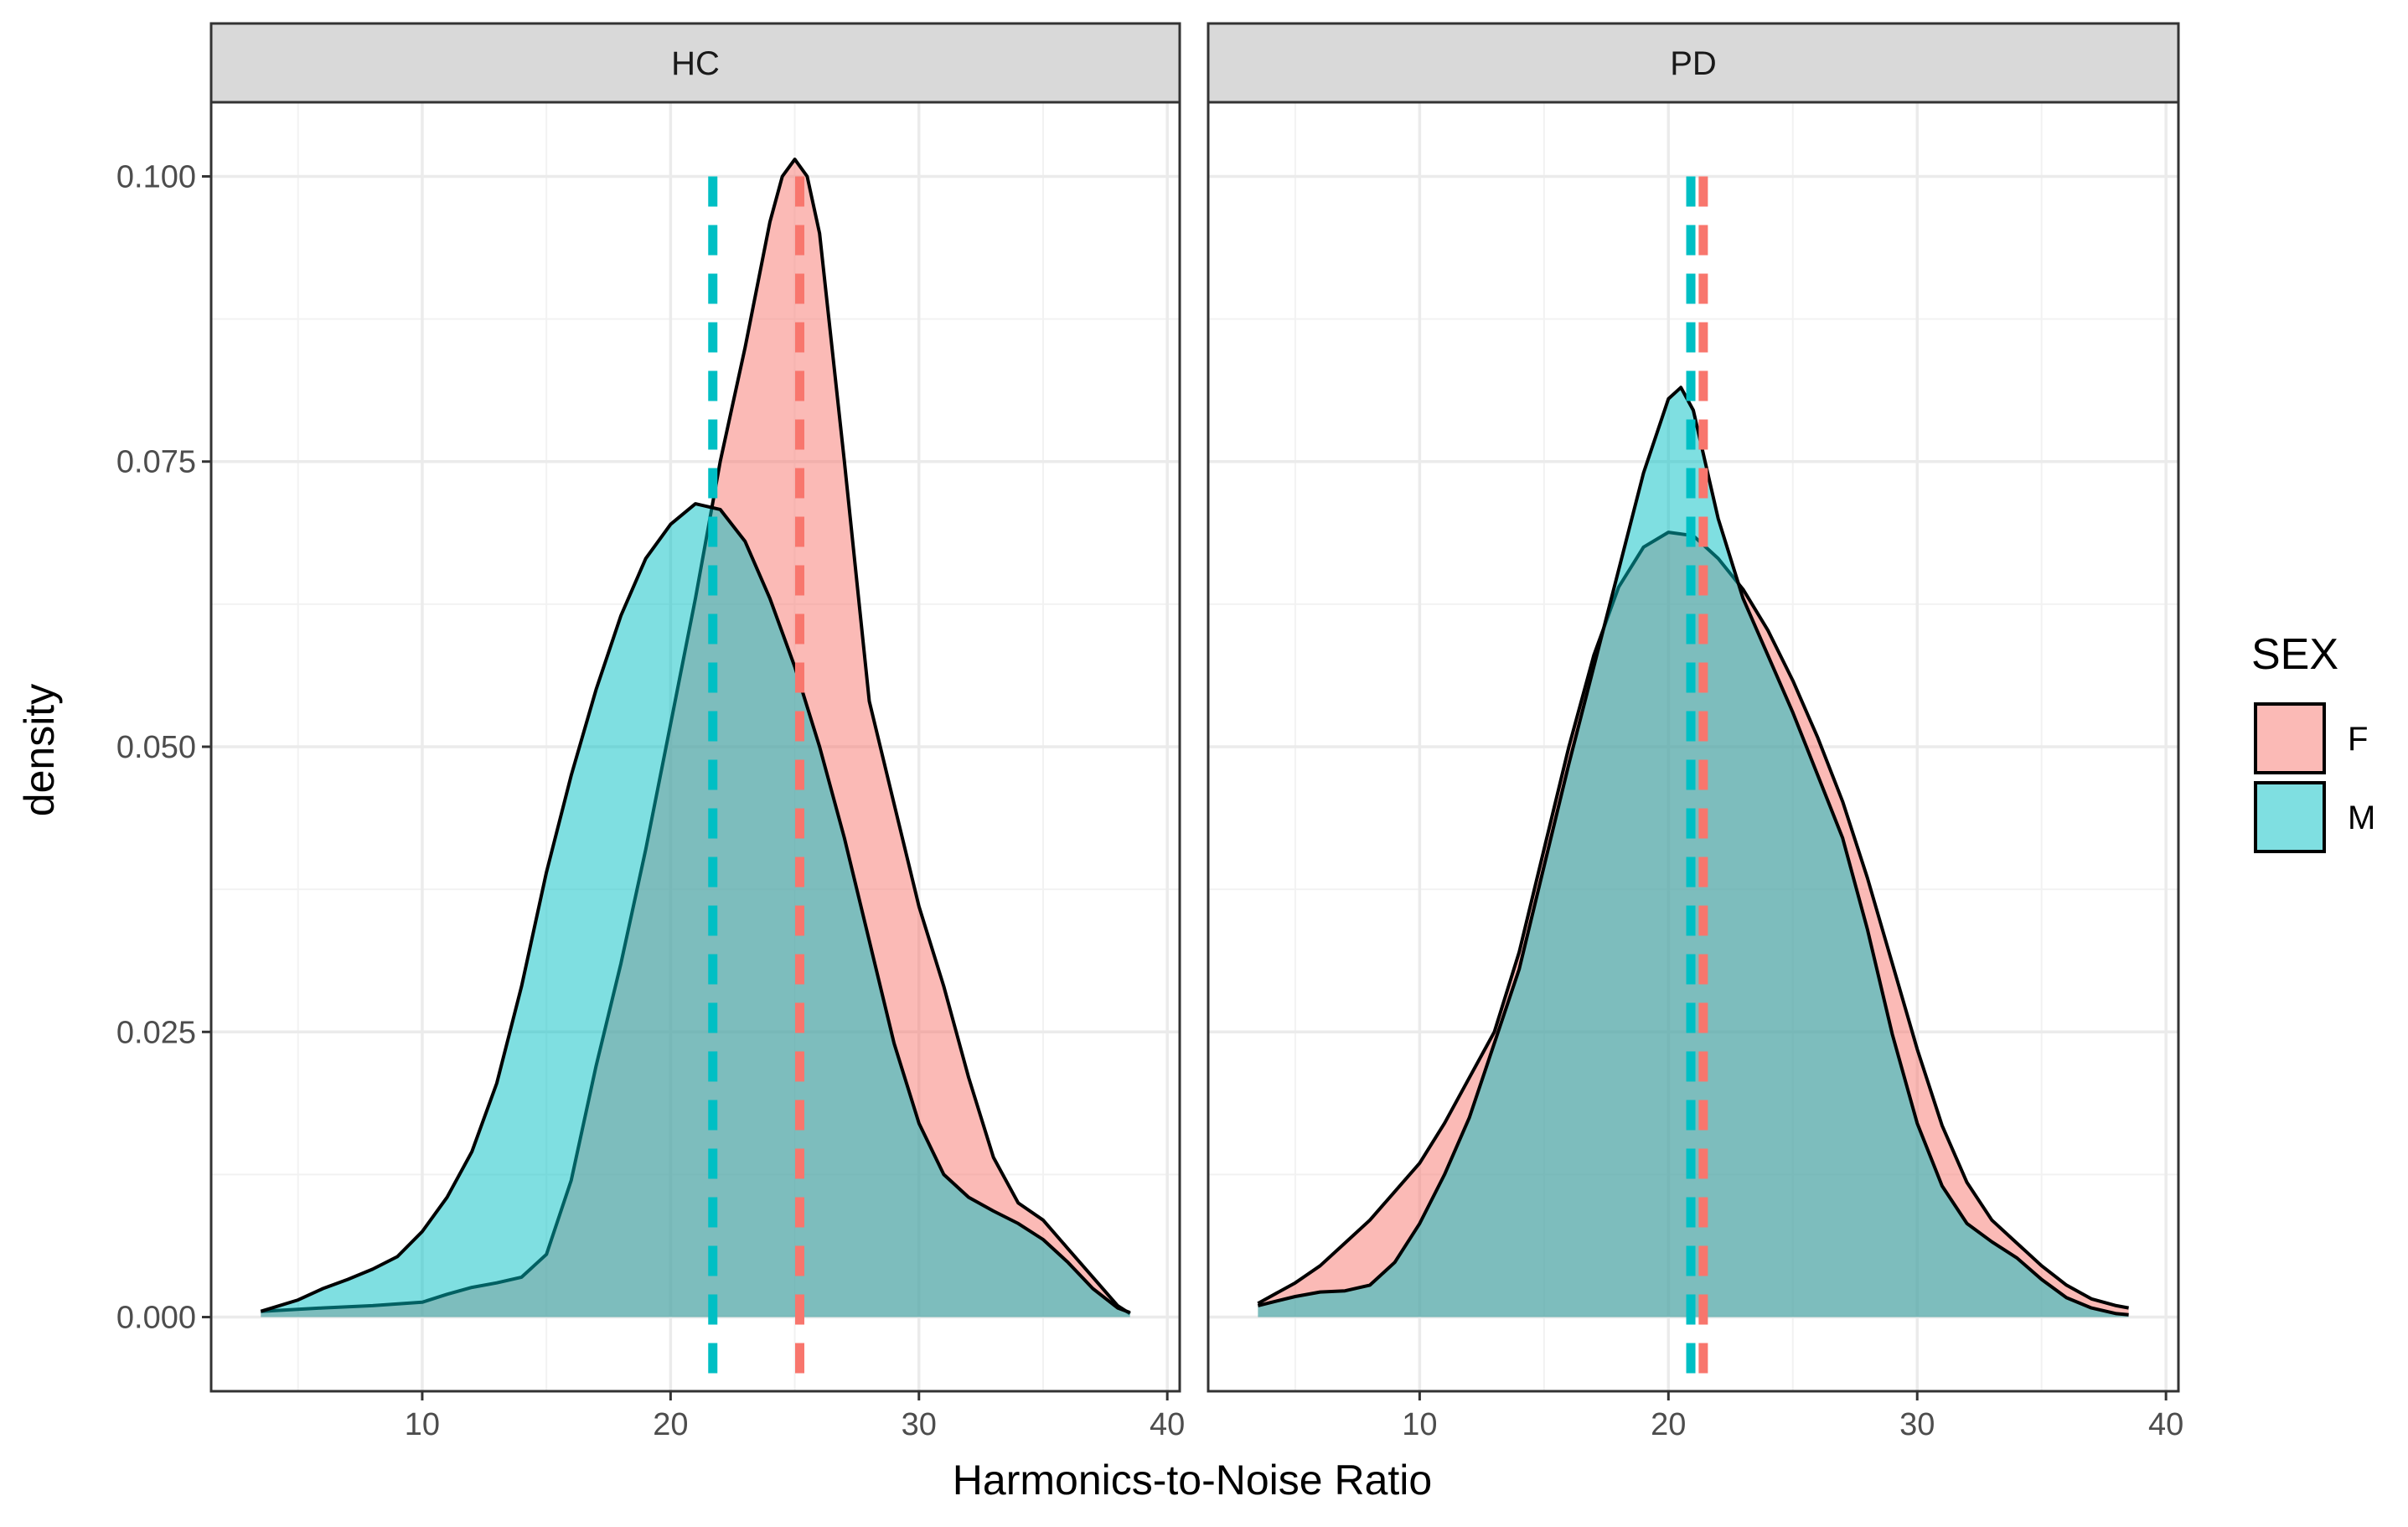 This screenshot has width=2408, height=1527. Describe the element at coordinates (1192, 1481) in the screenshot. I see `x-axis-title: Harmonics-to-Noise Ratio` at that location.